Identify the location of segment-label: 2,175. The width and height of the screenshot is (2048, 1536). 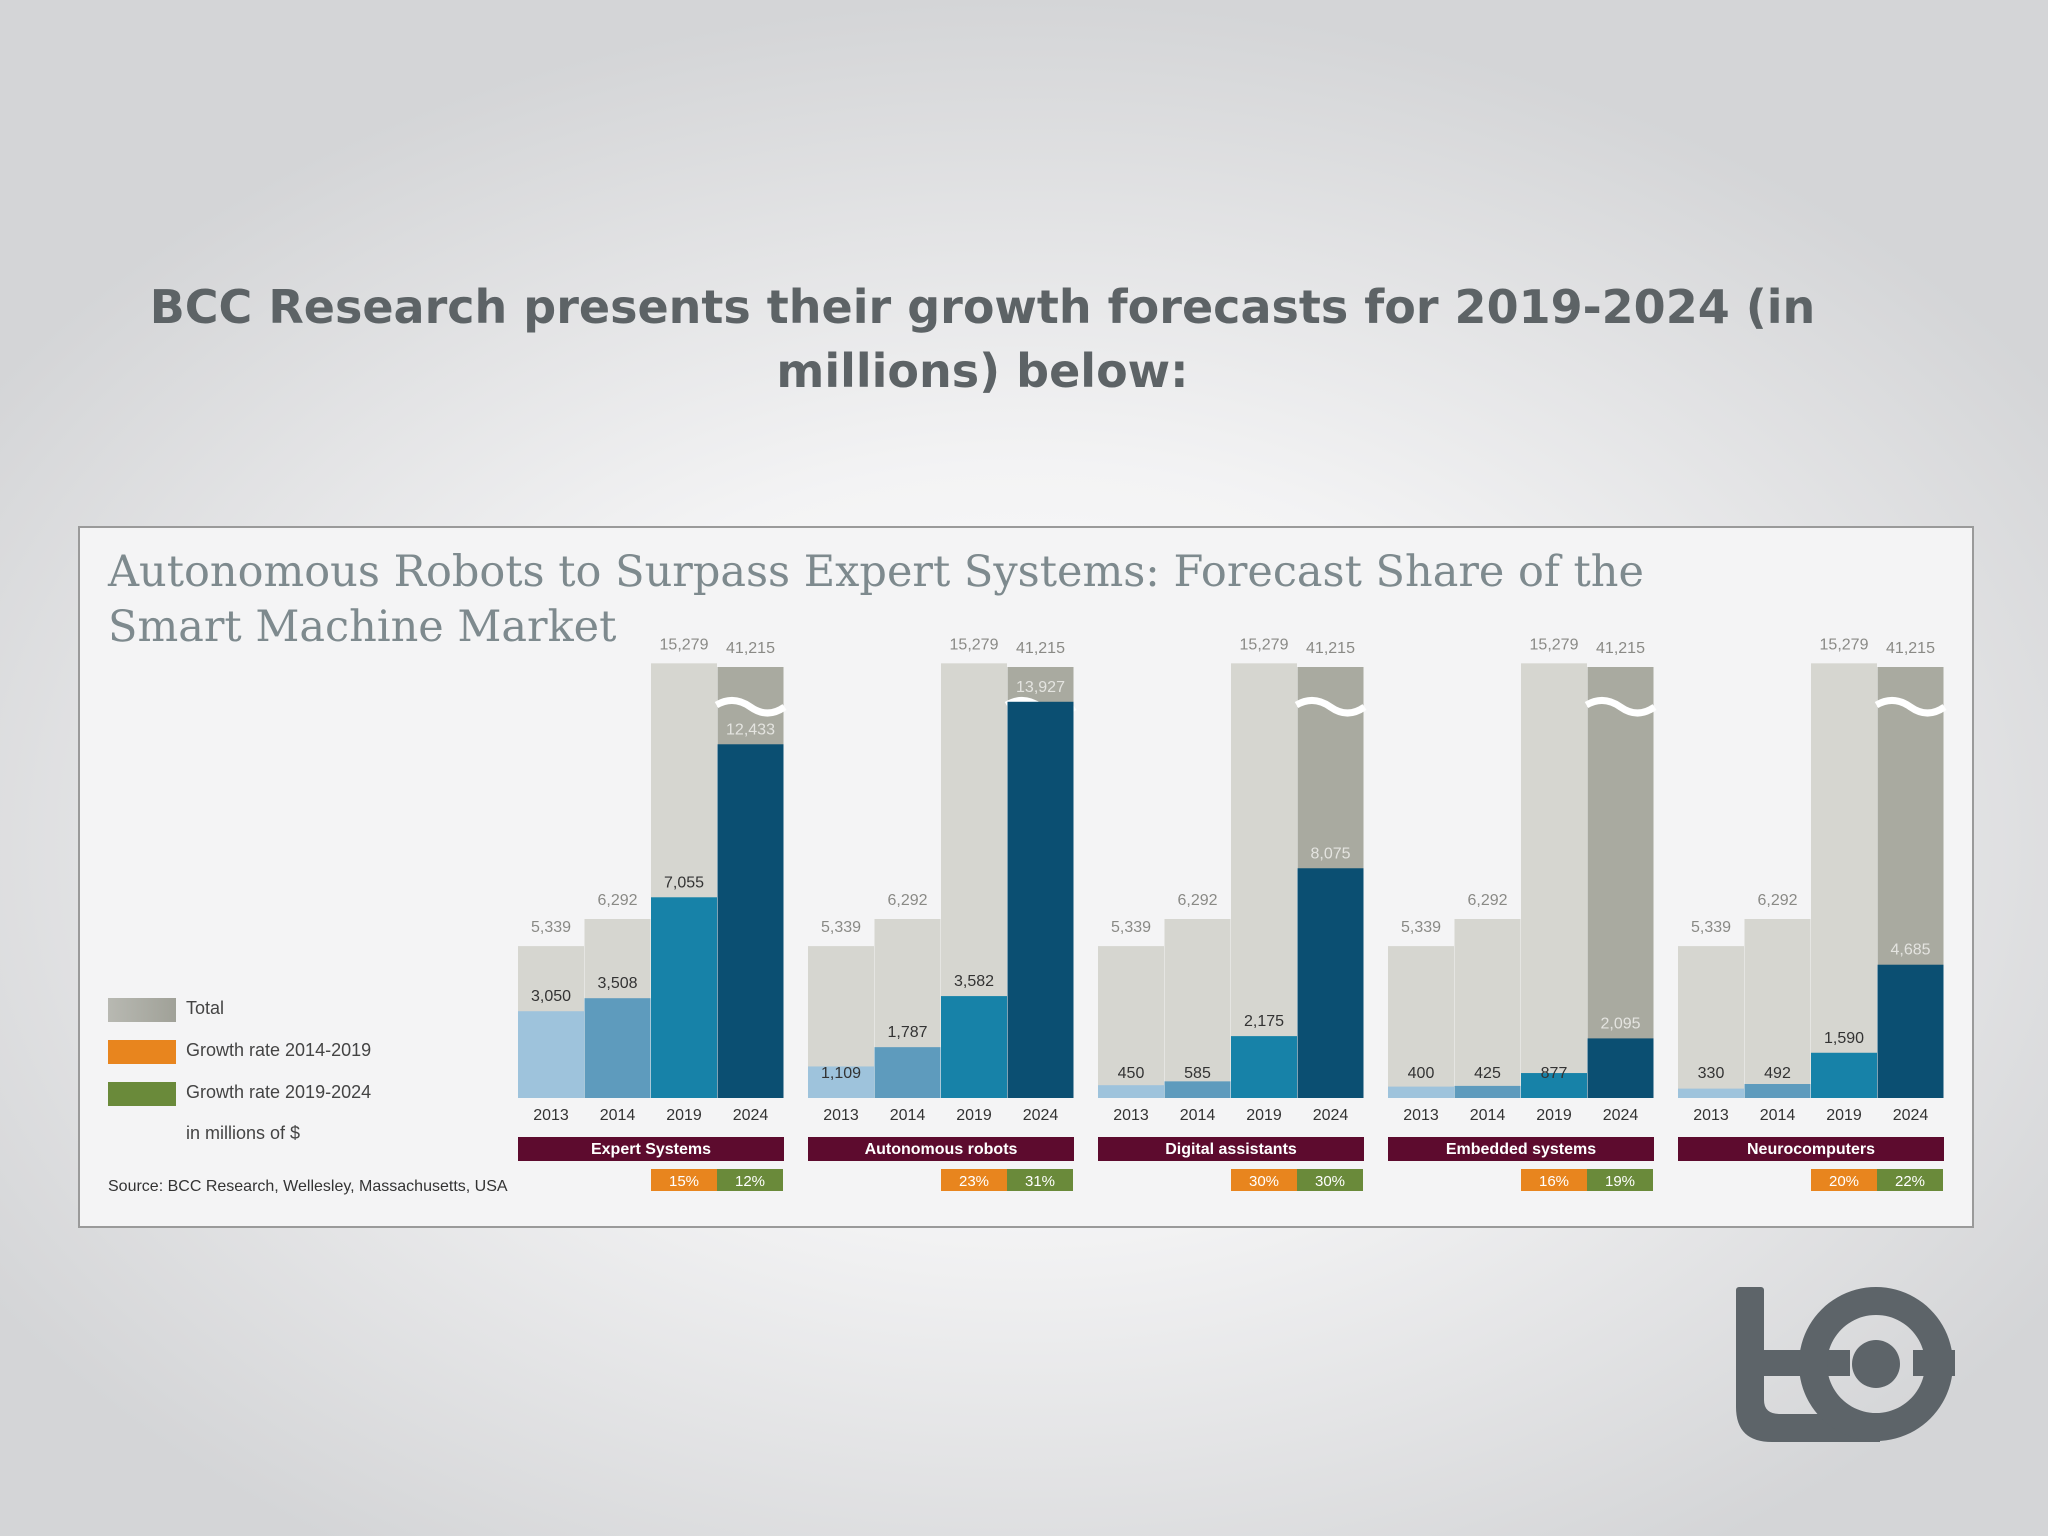
(1264, 1021).